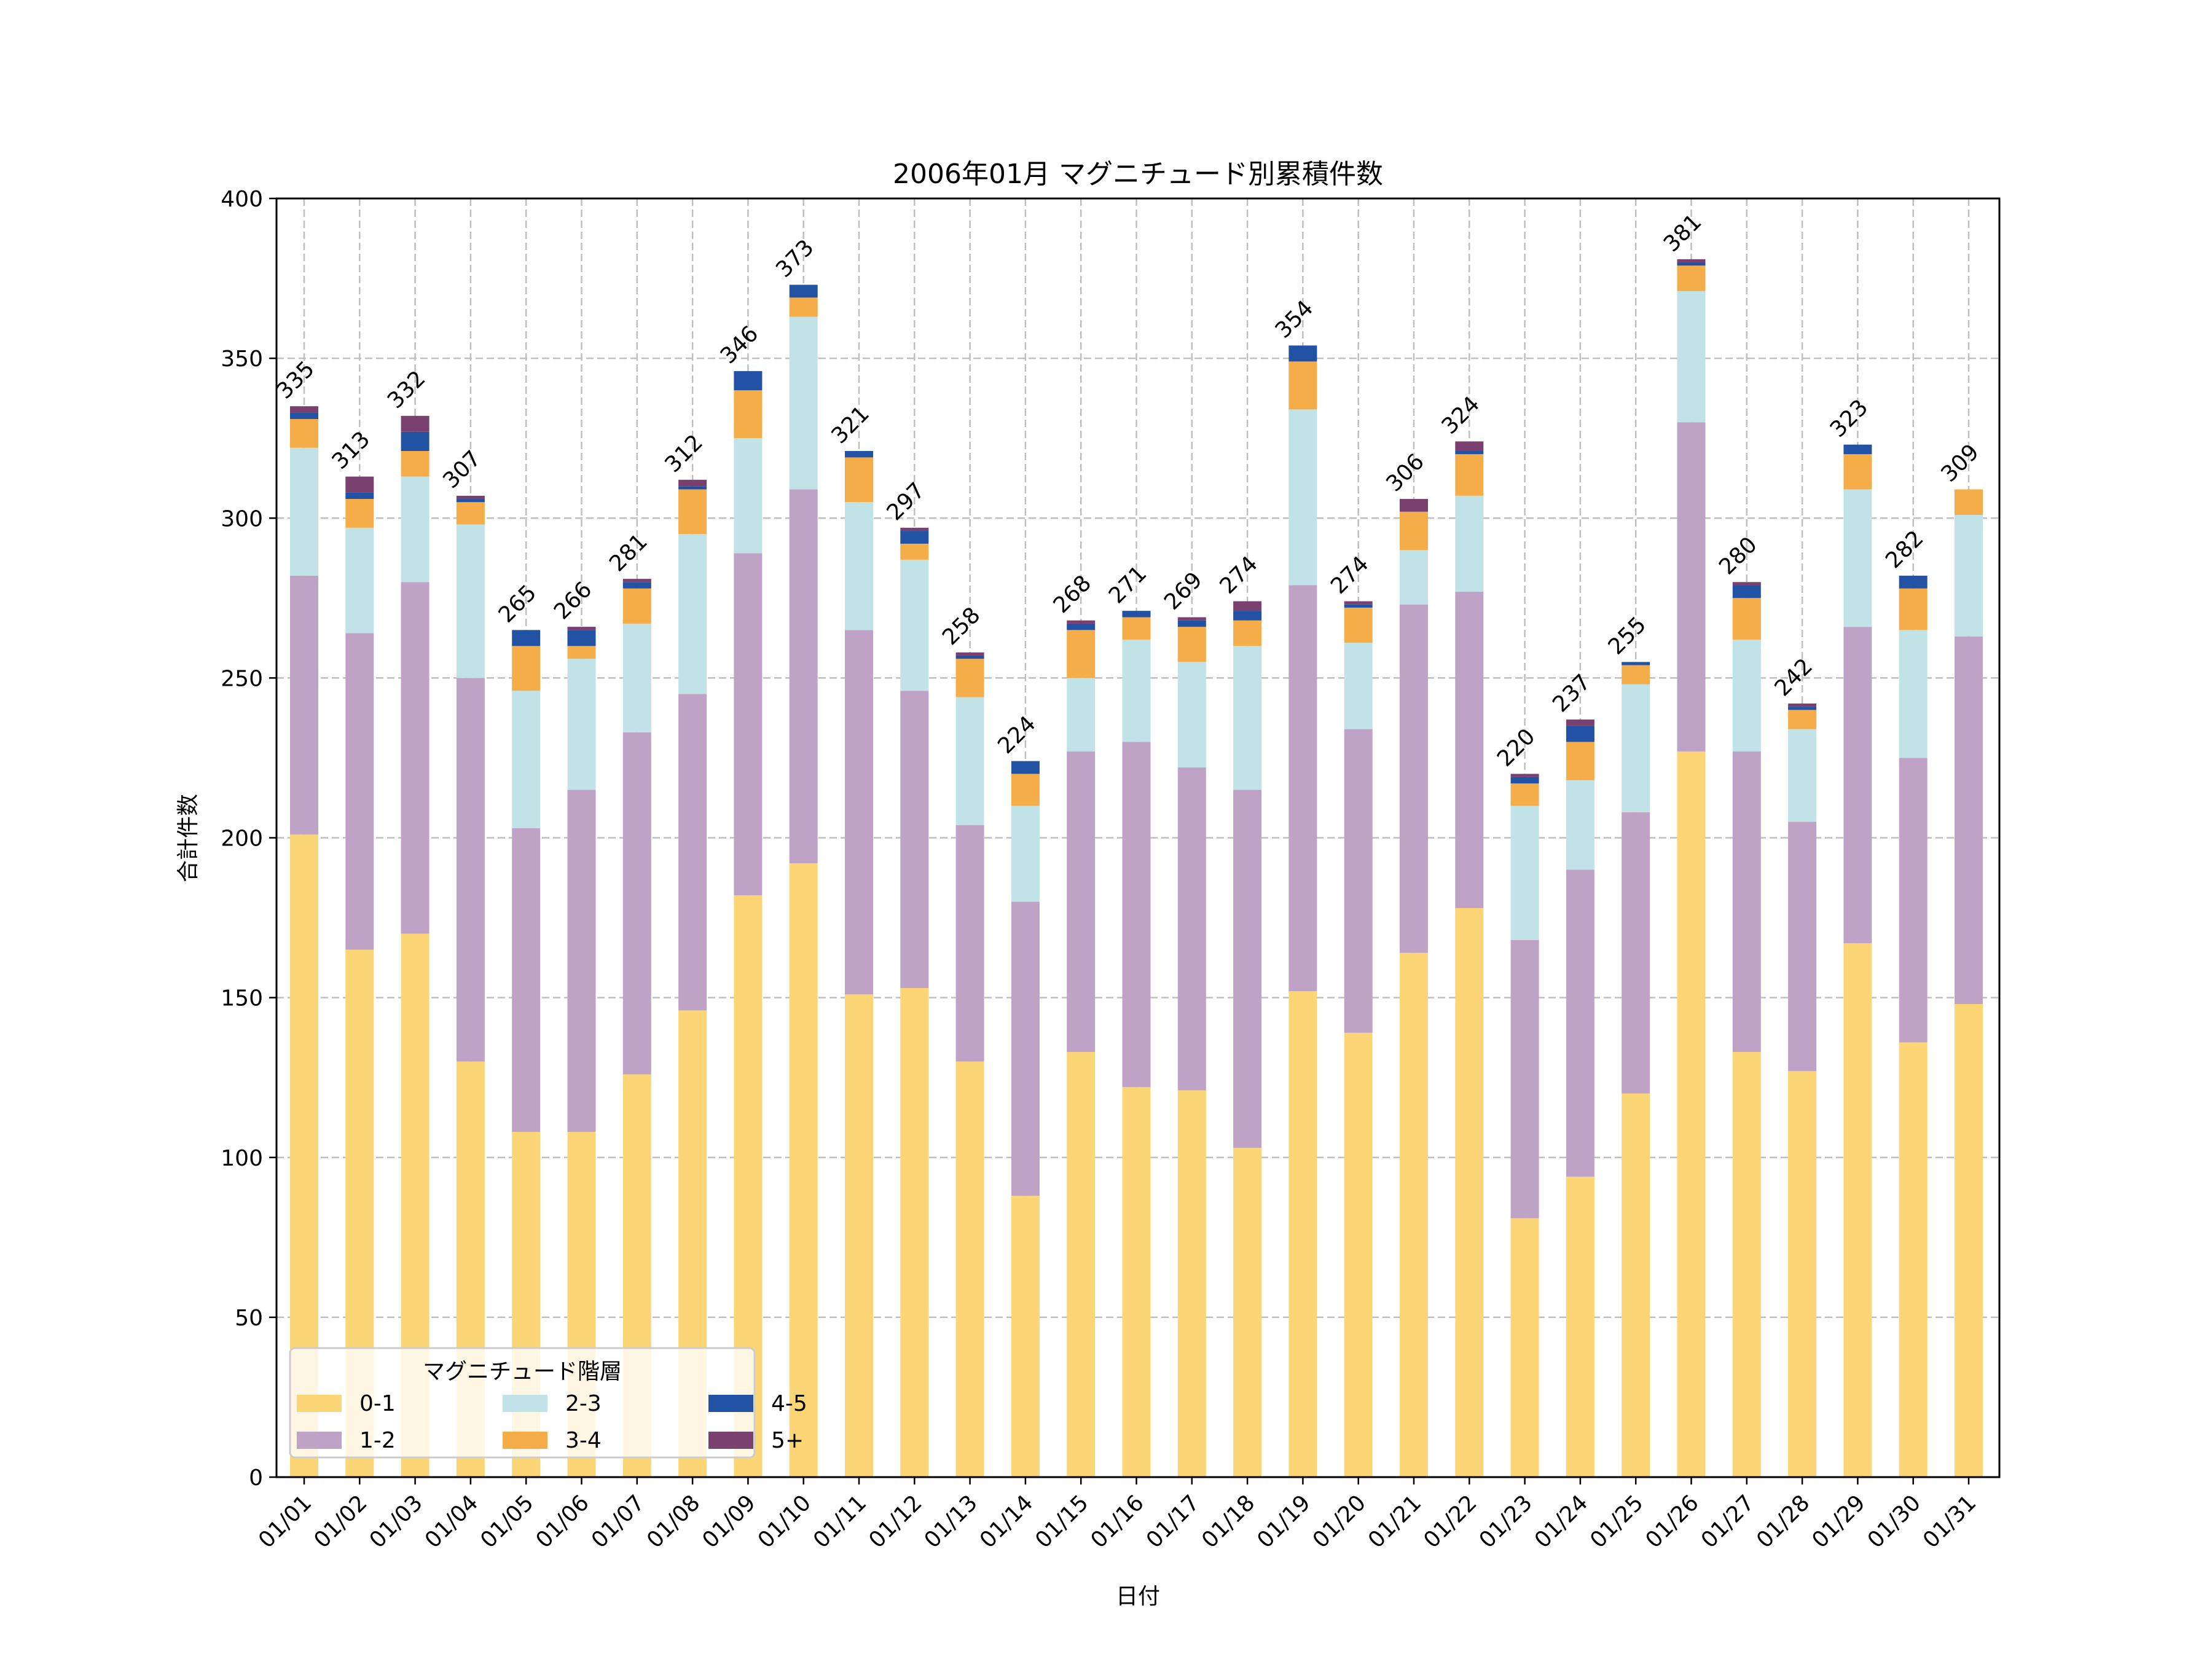  What do you see at coordinates (242, 1158) in the screenshot?
I see `y-tick-label: 100` at bounding box center [242, 1158].